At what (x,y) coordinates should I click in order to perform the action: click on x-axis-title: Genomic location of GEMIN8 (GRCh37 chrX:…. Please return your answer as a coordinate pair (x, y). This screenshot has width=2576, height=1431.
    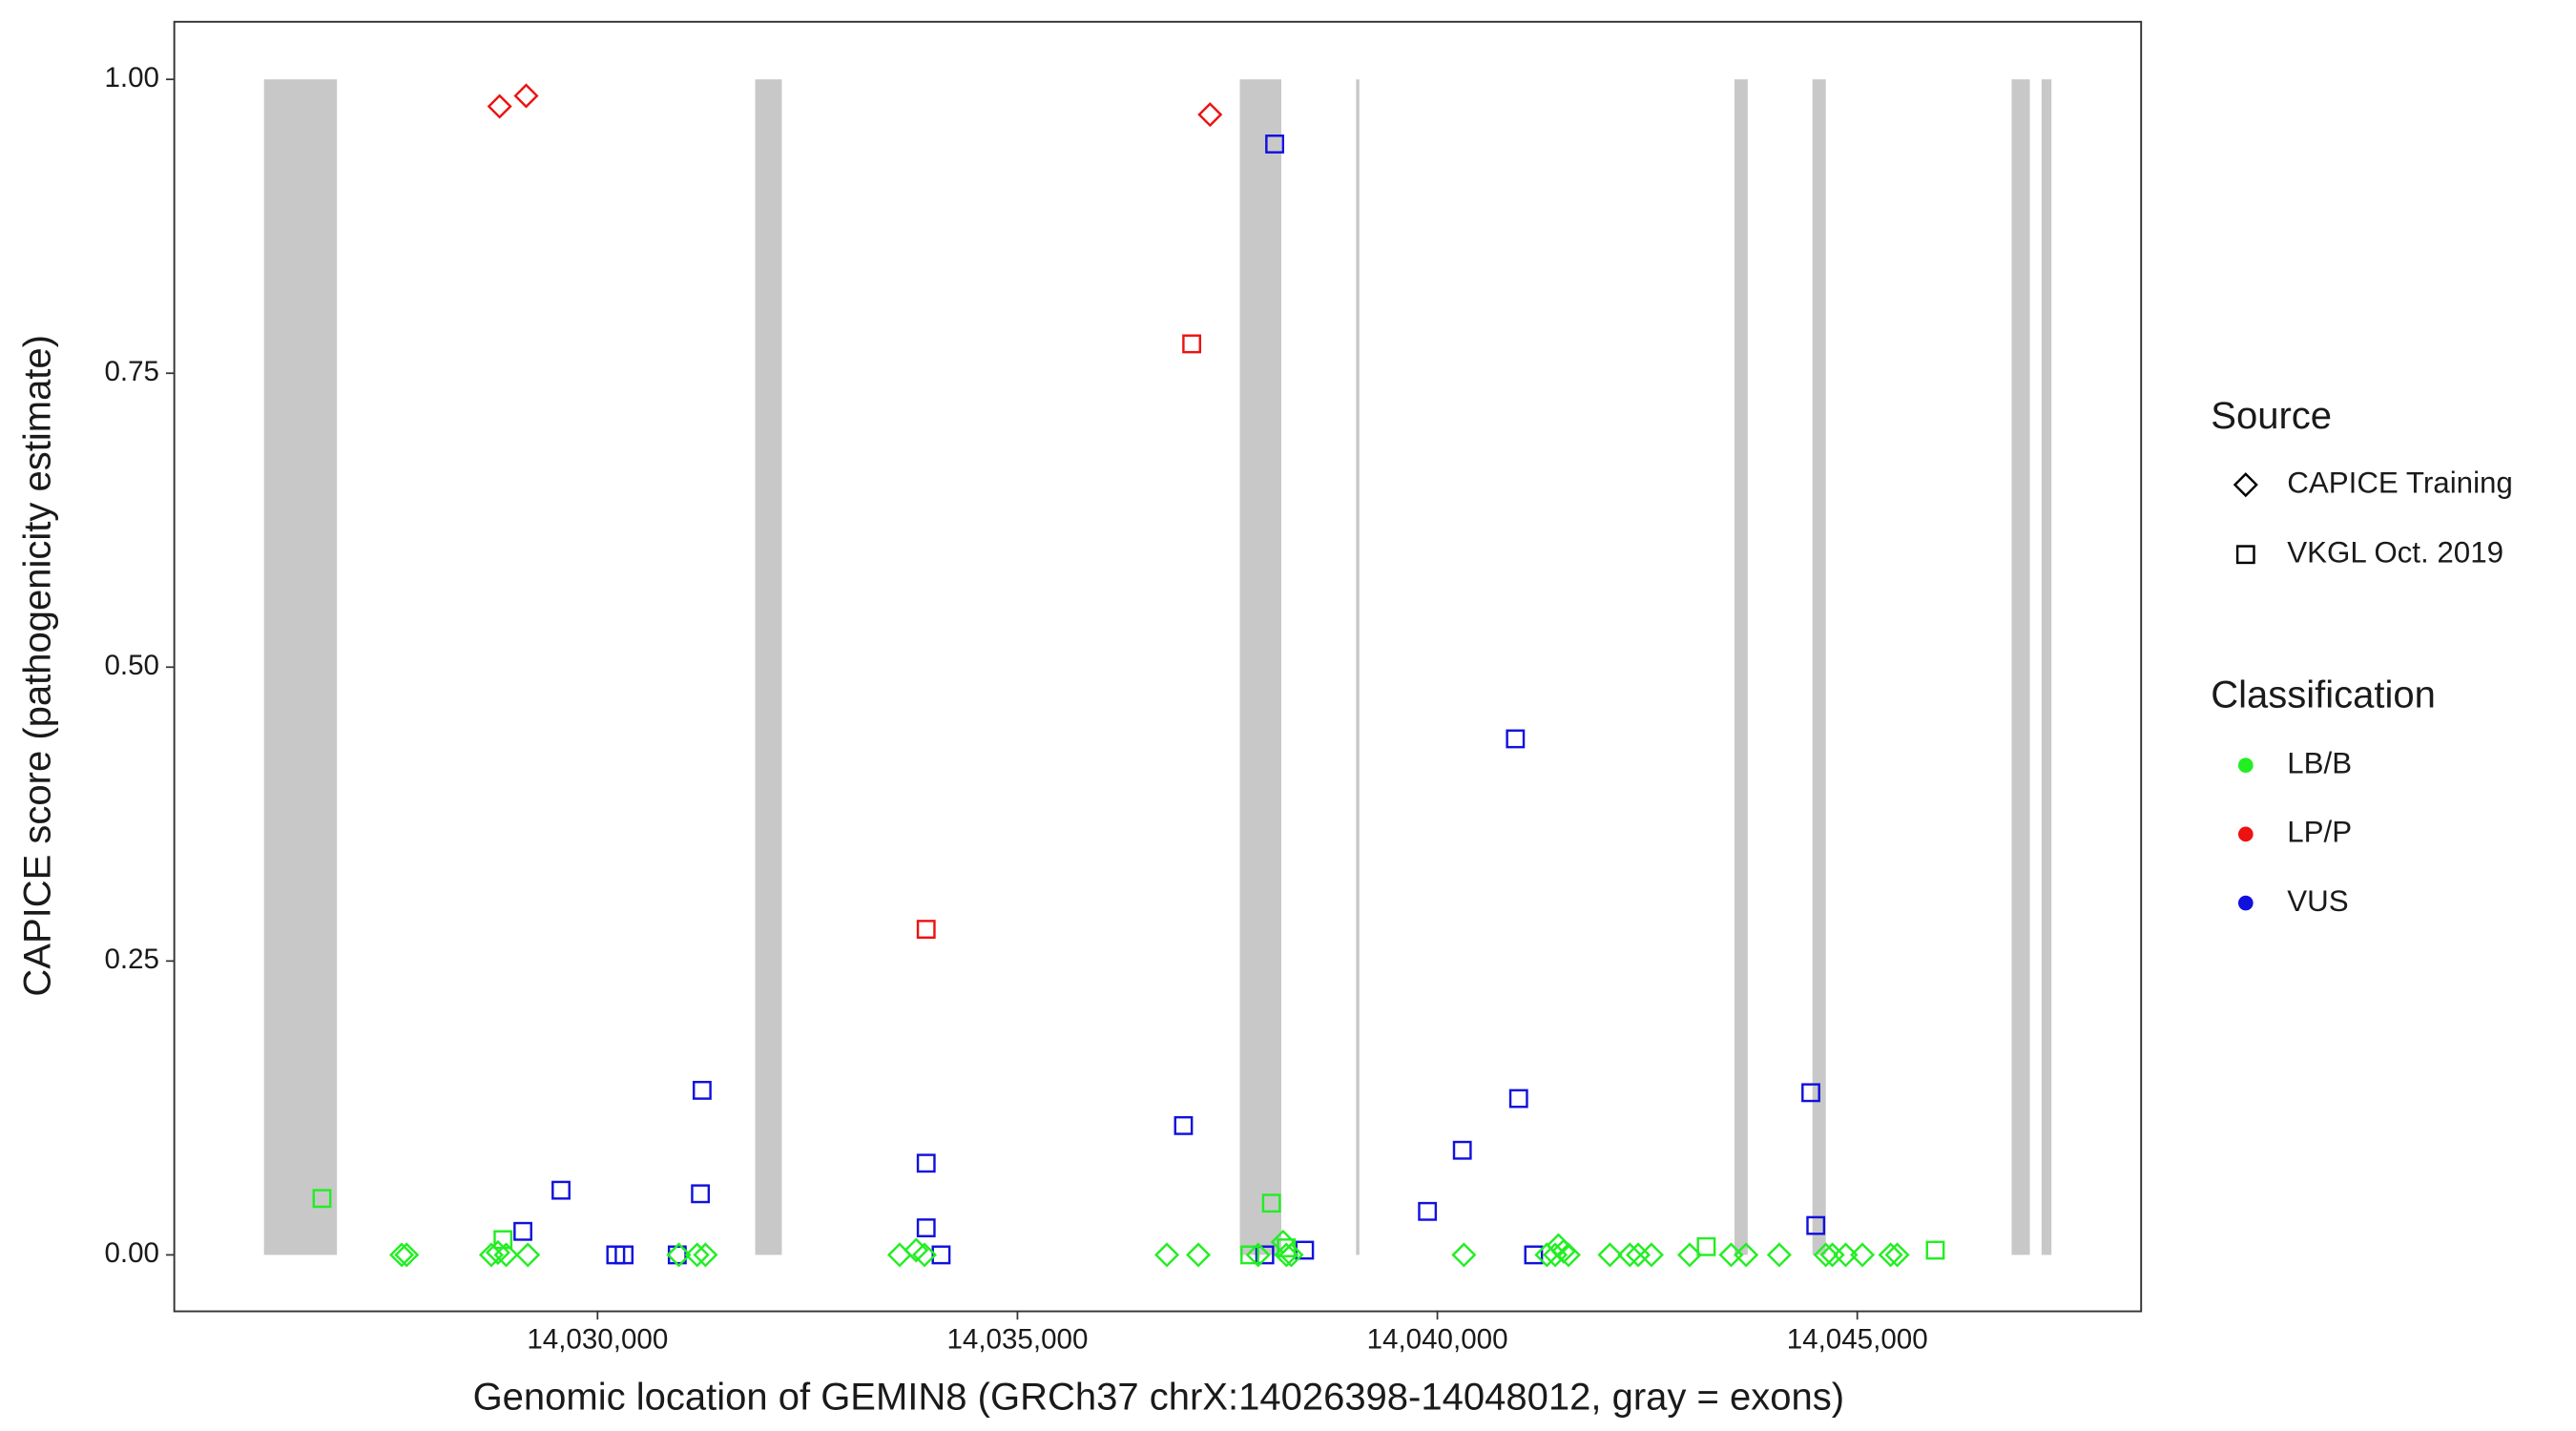
    Looking at the image, I should click on (1158, 1397).